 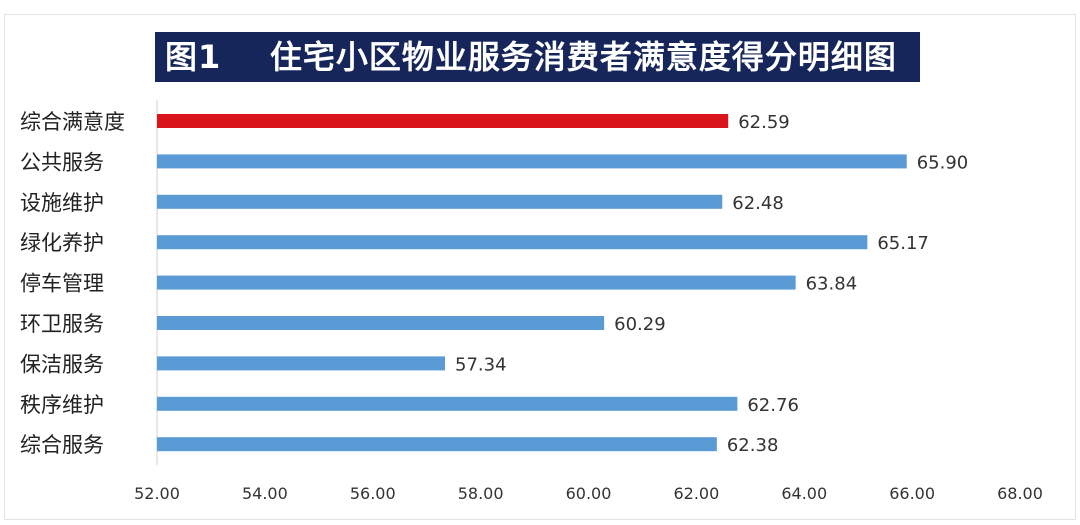 What do you see at coordinates (589, 493) in the screenshot?
I see `x-tick-label: 60.00` at bounding box center [589, 493].